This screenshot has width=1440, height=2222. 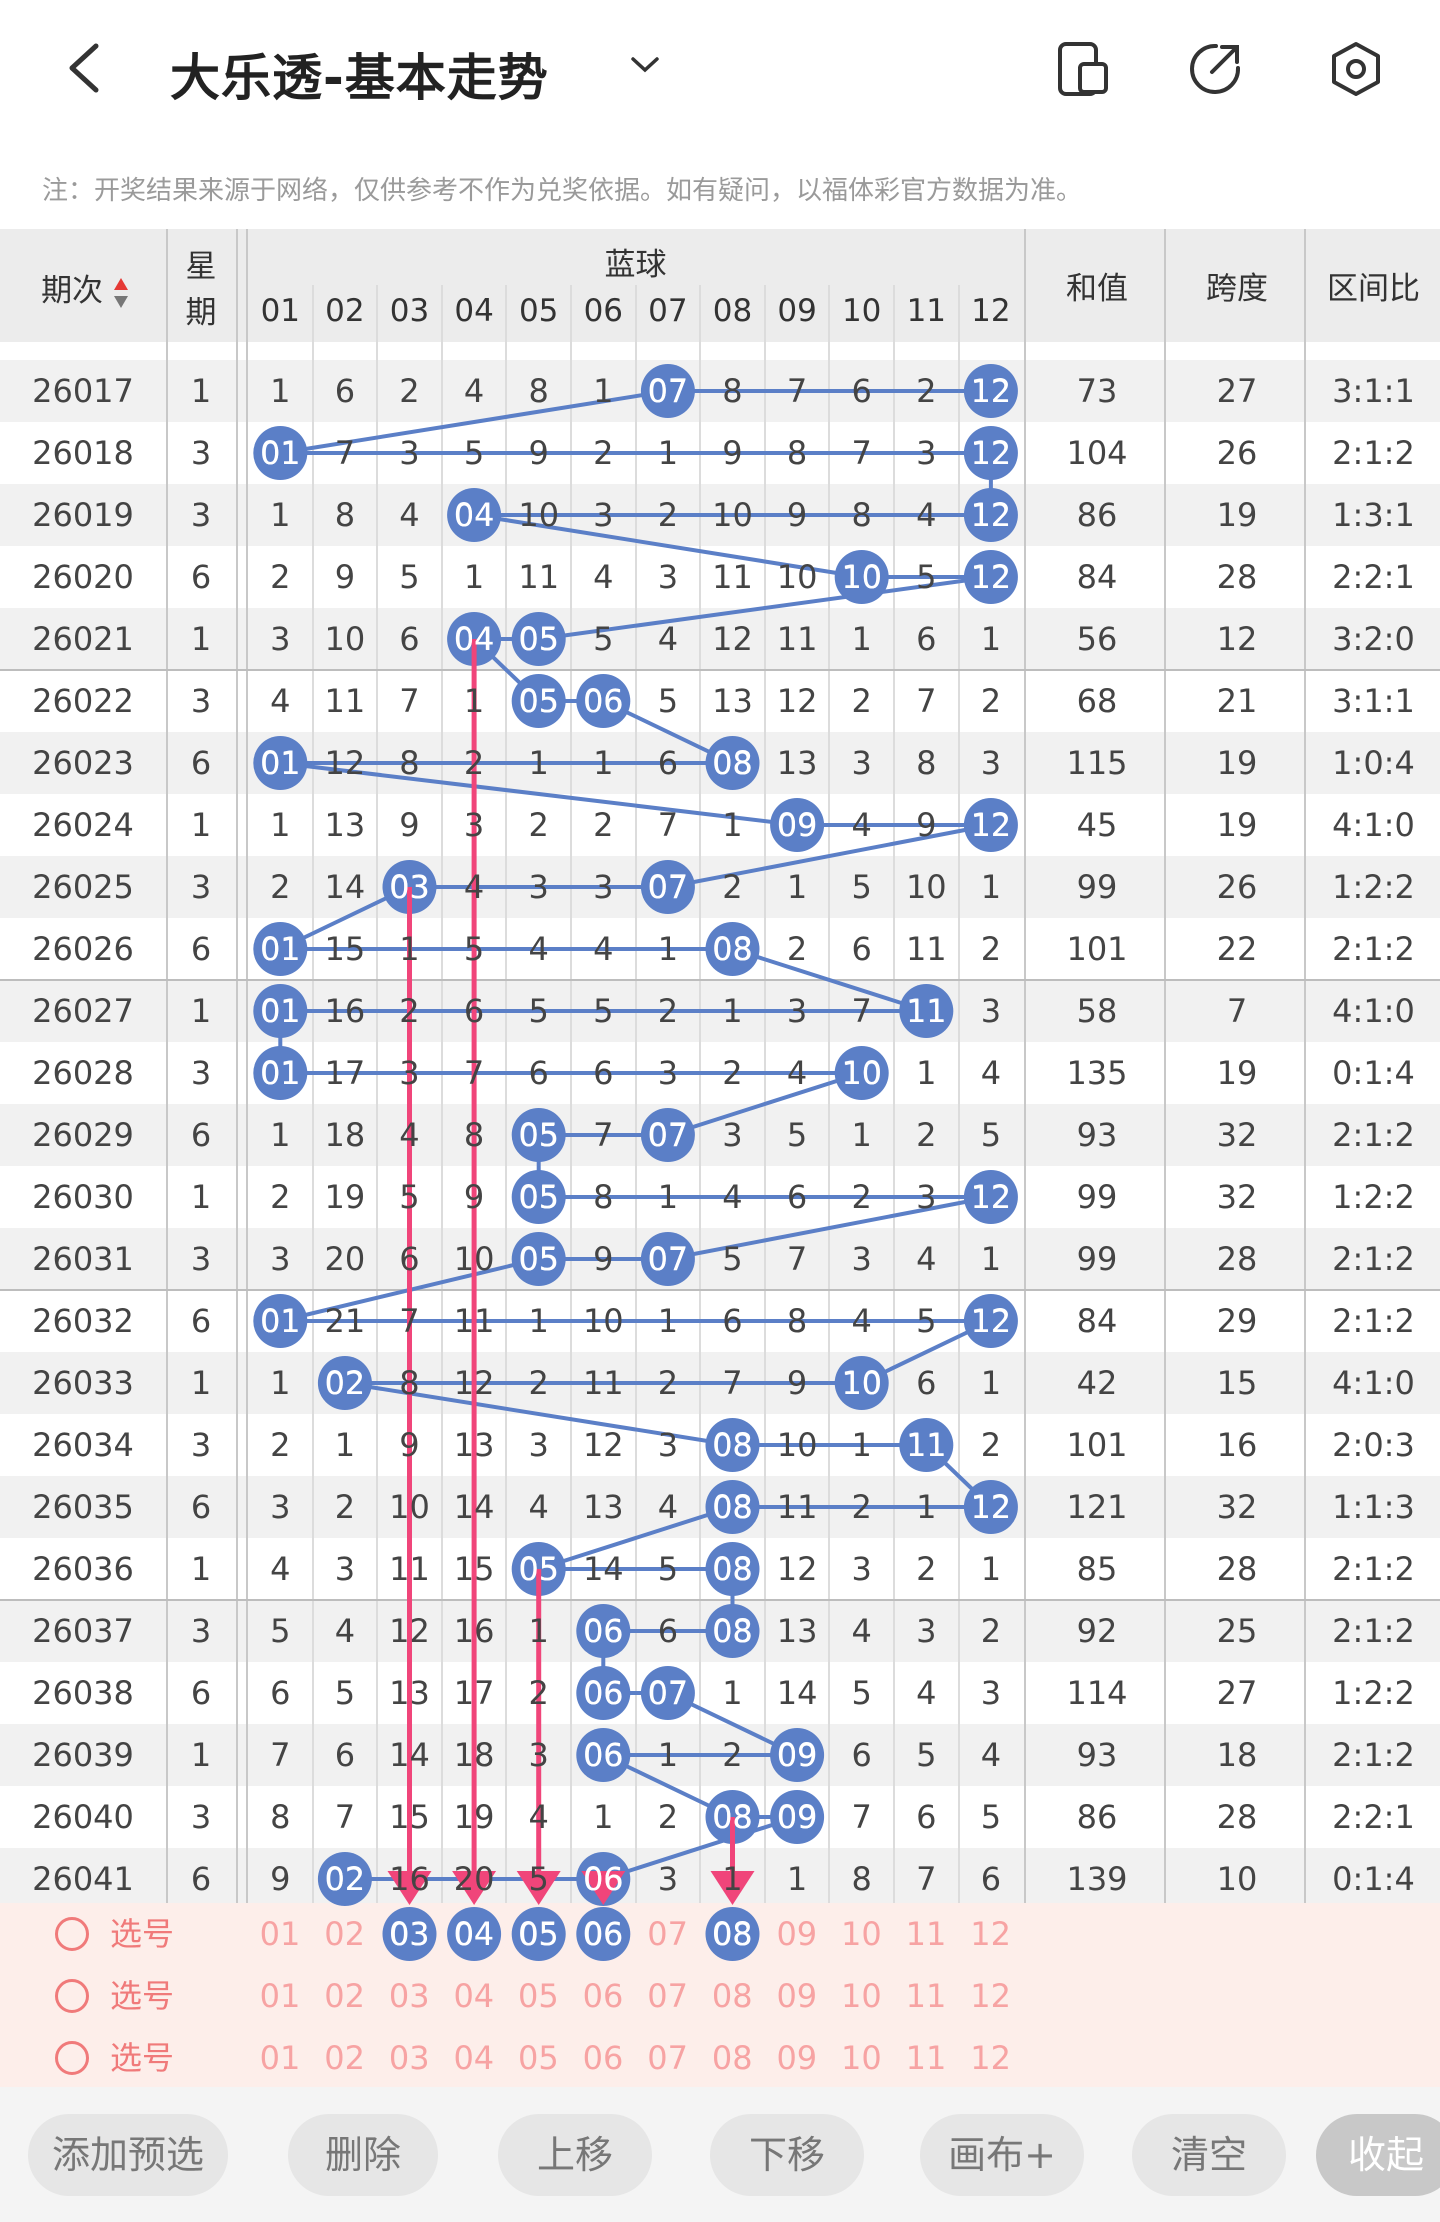 What do you see at coordinates (720, 1197) in the screenshot?
I see `table-row: 26030 1 2 19 5 9 05 8 1 4 6 2 3 12 99 32 1:2:2` at bounding box center [720, 1197].